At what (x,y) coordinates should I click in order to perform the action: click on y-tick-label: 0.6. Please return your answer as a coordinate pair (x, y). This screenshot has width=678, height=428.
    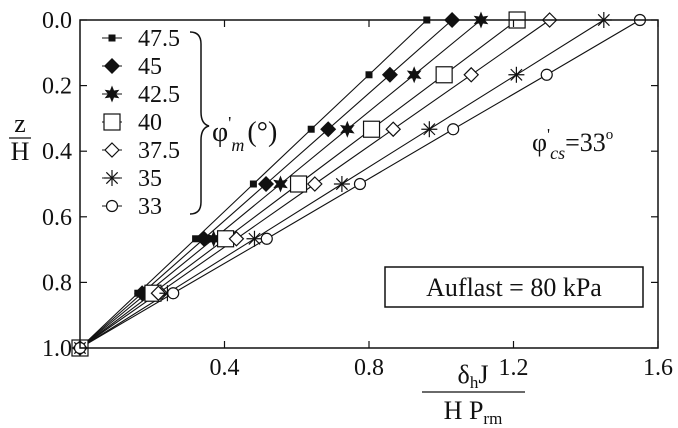
    Looking at the image, I should click on (57, 218).